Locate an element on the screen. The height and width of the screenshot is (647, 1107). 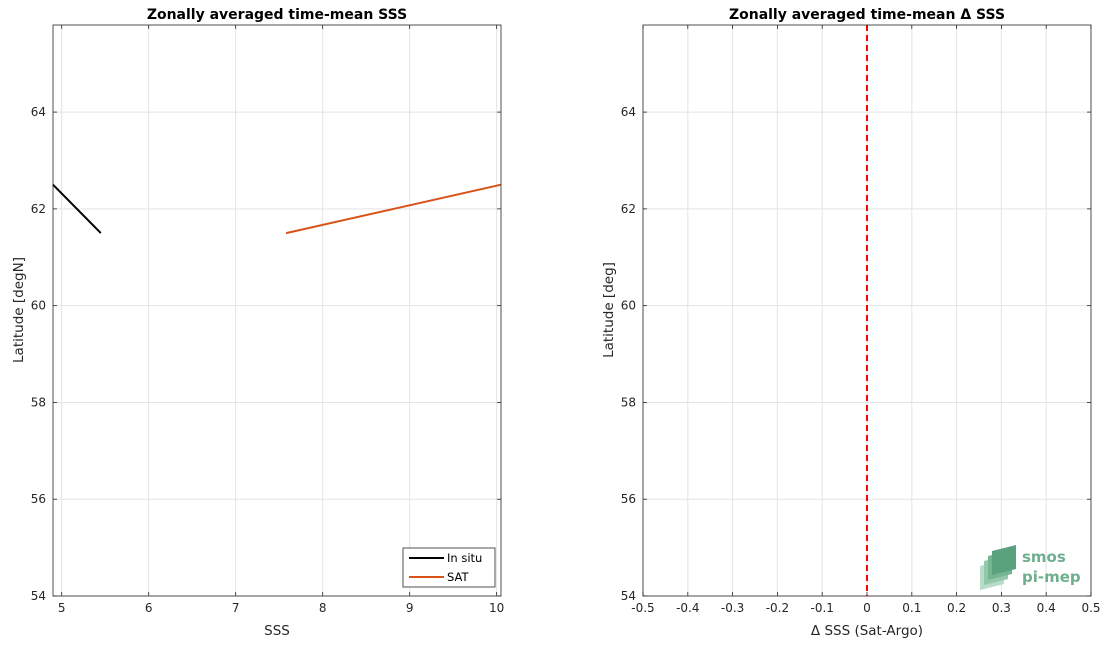
x-tick-label: -0.4 is located at coordinates (687, 608).